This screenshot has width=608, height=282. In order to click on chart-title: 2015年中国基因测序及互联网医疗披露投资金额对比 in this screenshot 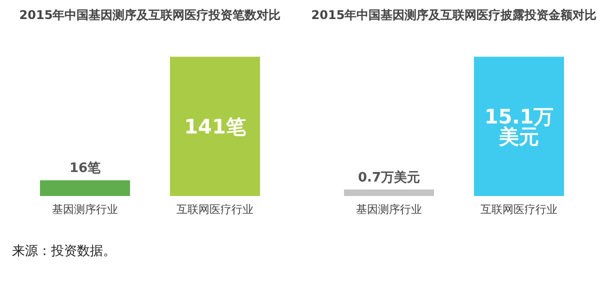, I will do `click(454, 15)`.